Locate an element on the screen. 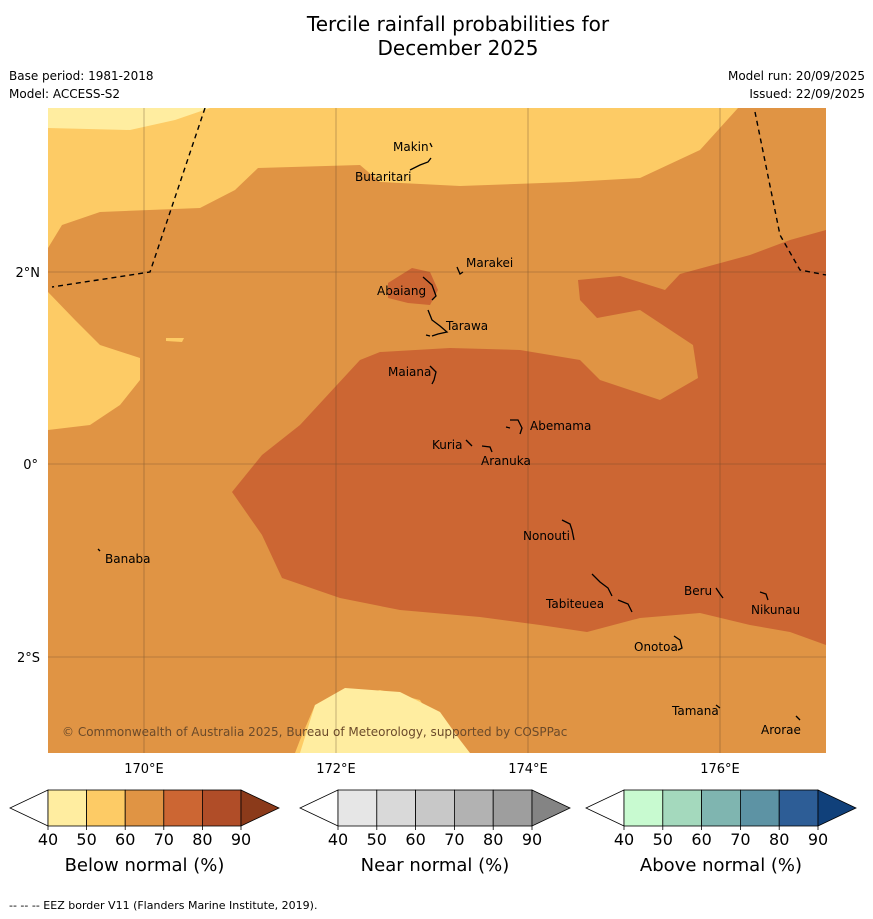  model-name: Model: ACCESS-S2 is located at coordinates (65, 94).